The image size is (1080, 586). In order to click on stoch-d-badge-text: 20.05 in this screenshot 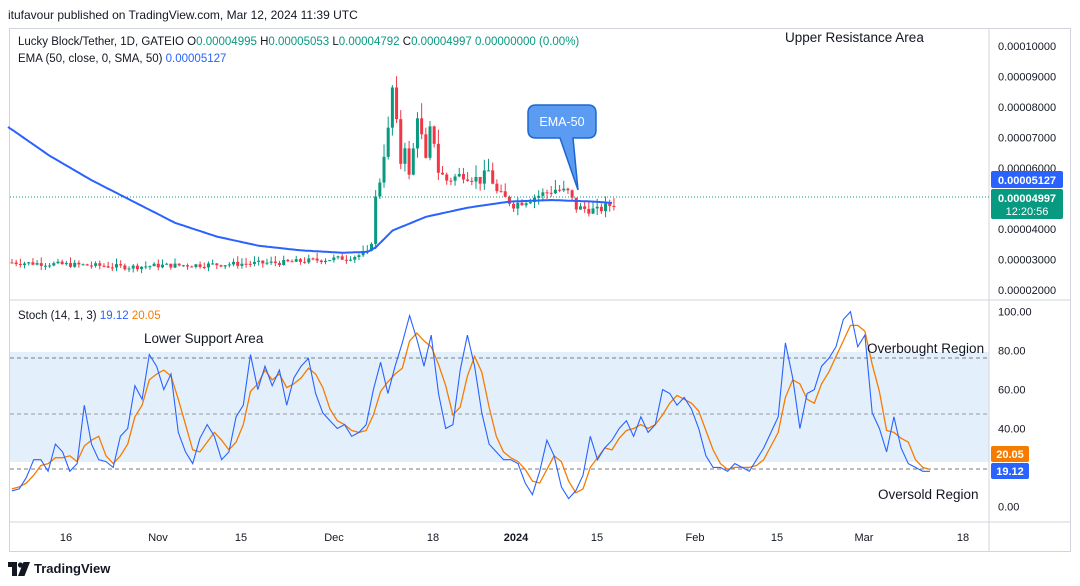, I will do `click(1010, 455)`.